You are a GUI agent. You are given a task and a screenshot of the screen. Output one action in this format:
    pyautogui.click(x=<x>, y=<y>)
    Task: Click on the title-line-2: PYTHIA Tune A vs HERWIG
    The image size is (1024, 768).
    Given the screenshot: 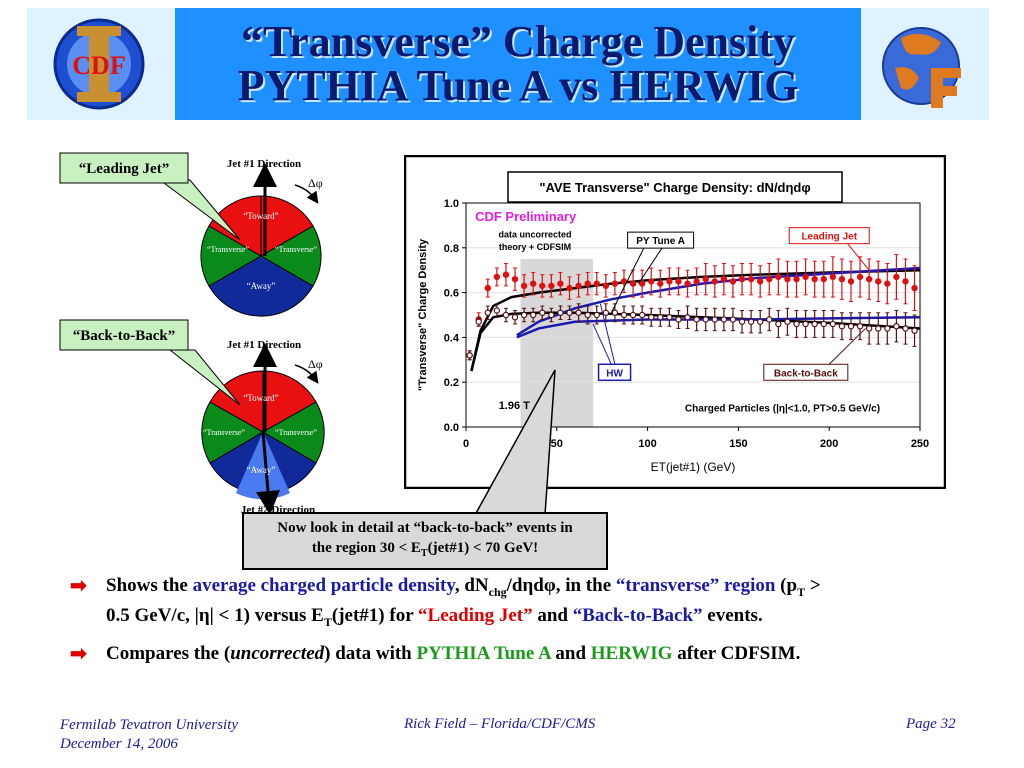 What is the action you would take?
    pyautogui.click(x=518, y=85)
    